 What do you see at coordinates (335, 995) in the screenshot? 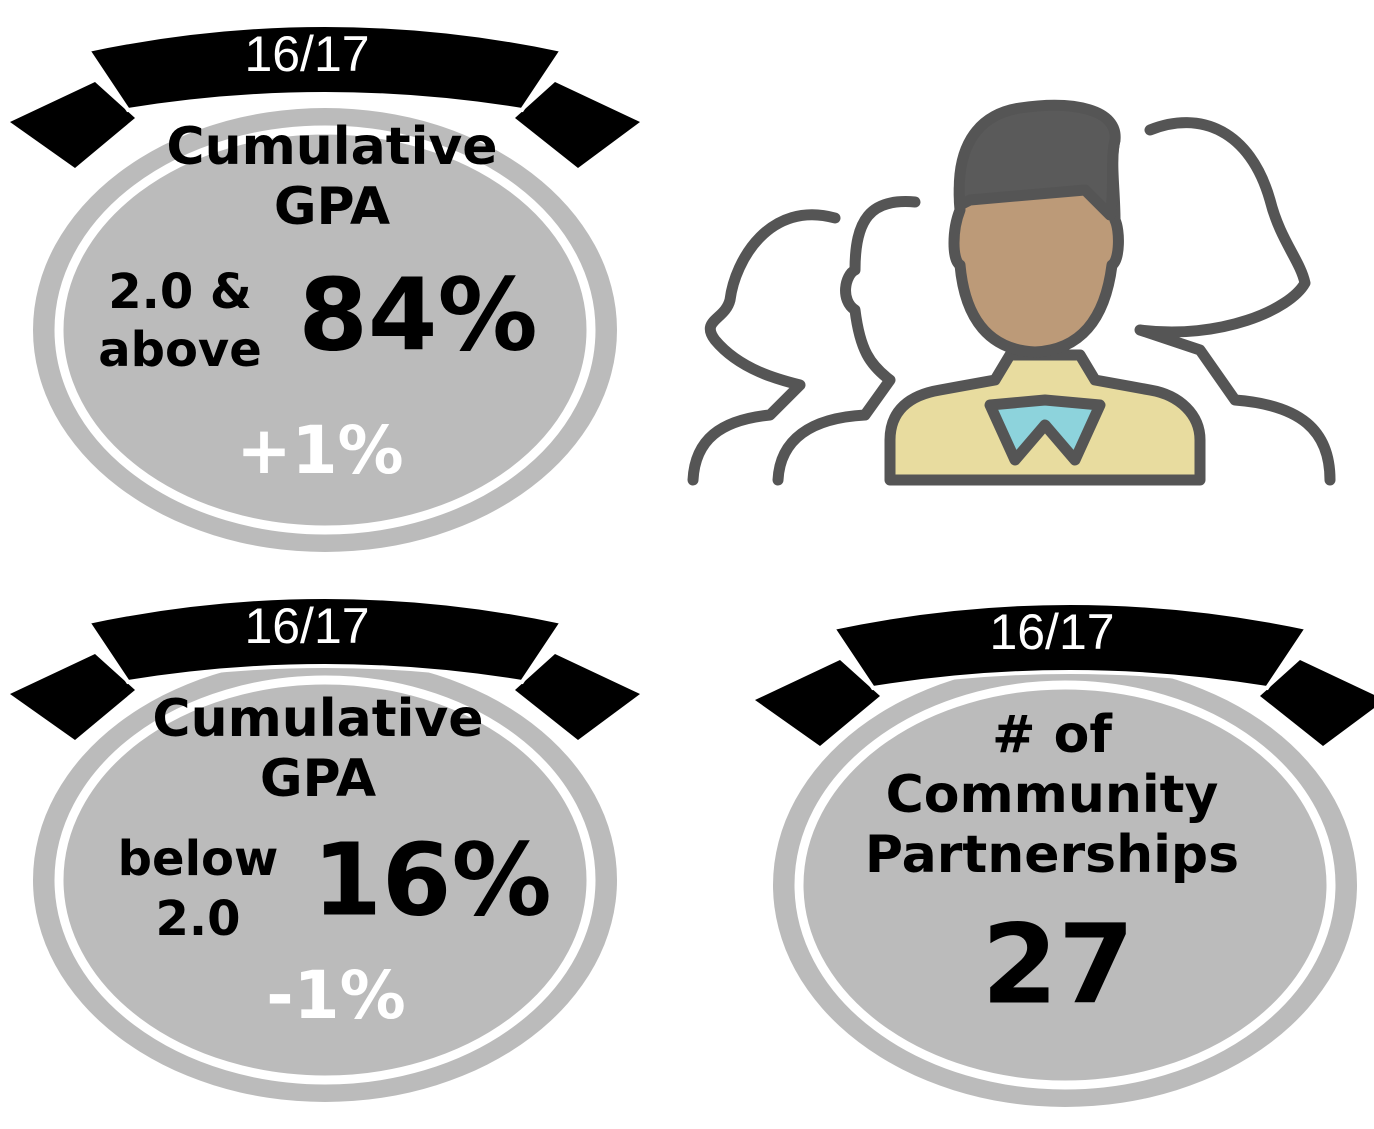
I see `badge-change: -1%` at bounding box center [335, 995].